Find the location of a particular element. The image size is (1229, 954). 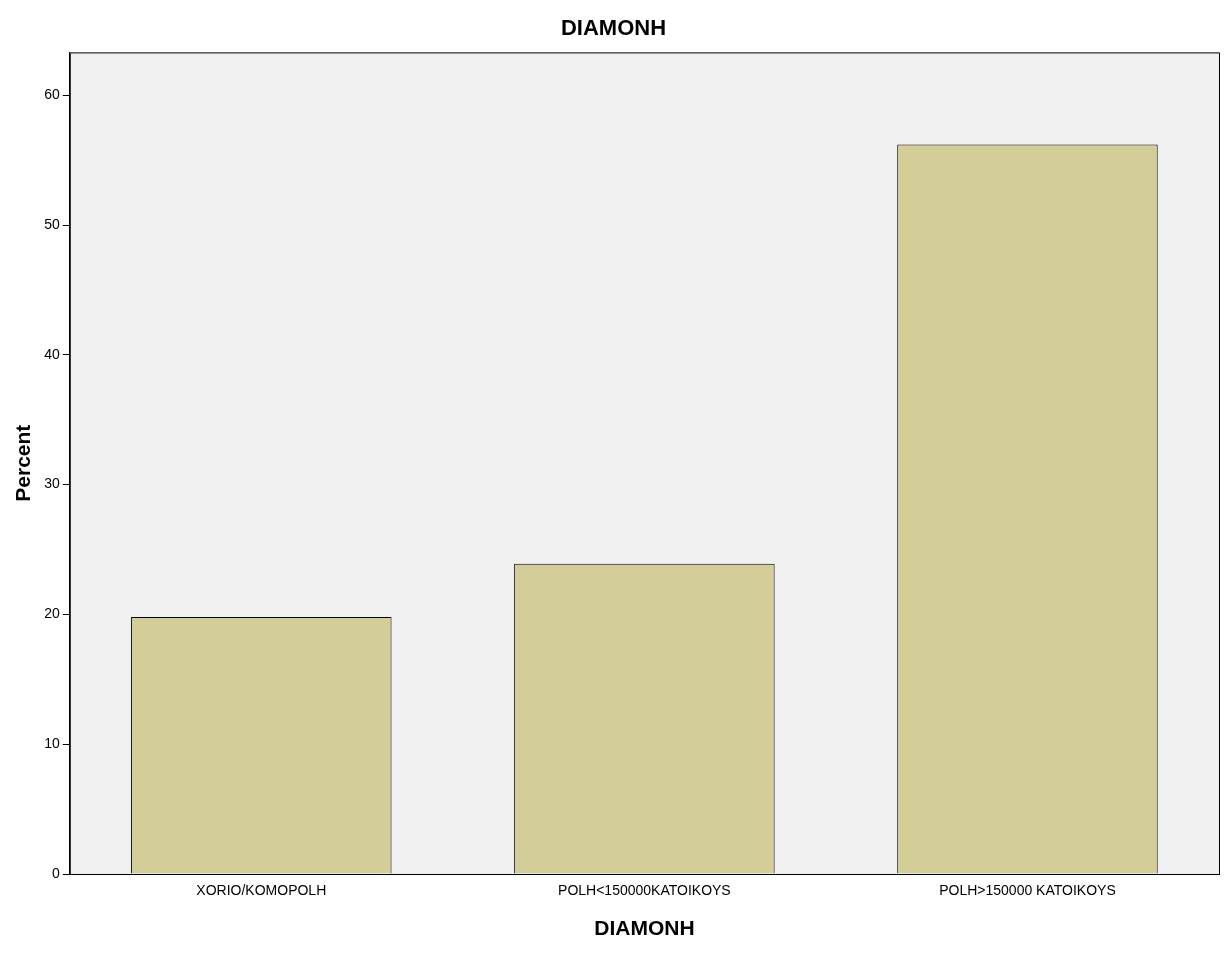

y-axis-title: Percent is located at coordinates (23, 463).